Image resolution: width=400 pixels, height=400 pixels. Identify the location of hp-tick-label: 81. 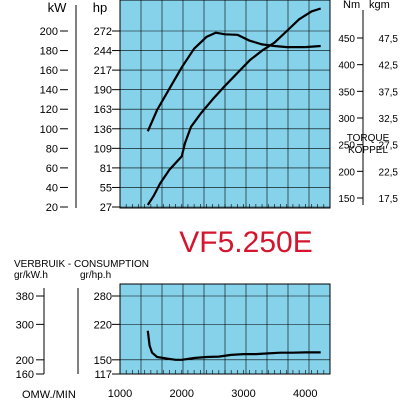
(106, 169).